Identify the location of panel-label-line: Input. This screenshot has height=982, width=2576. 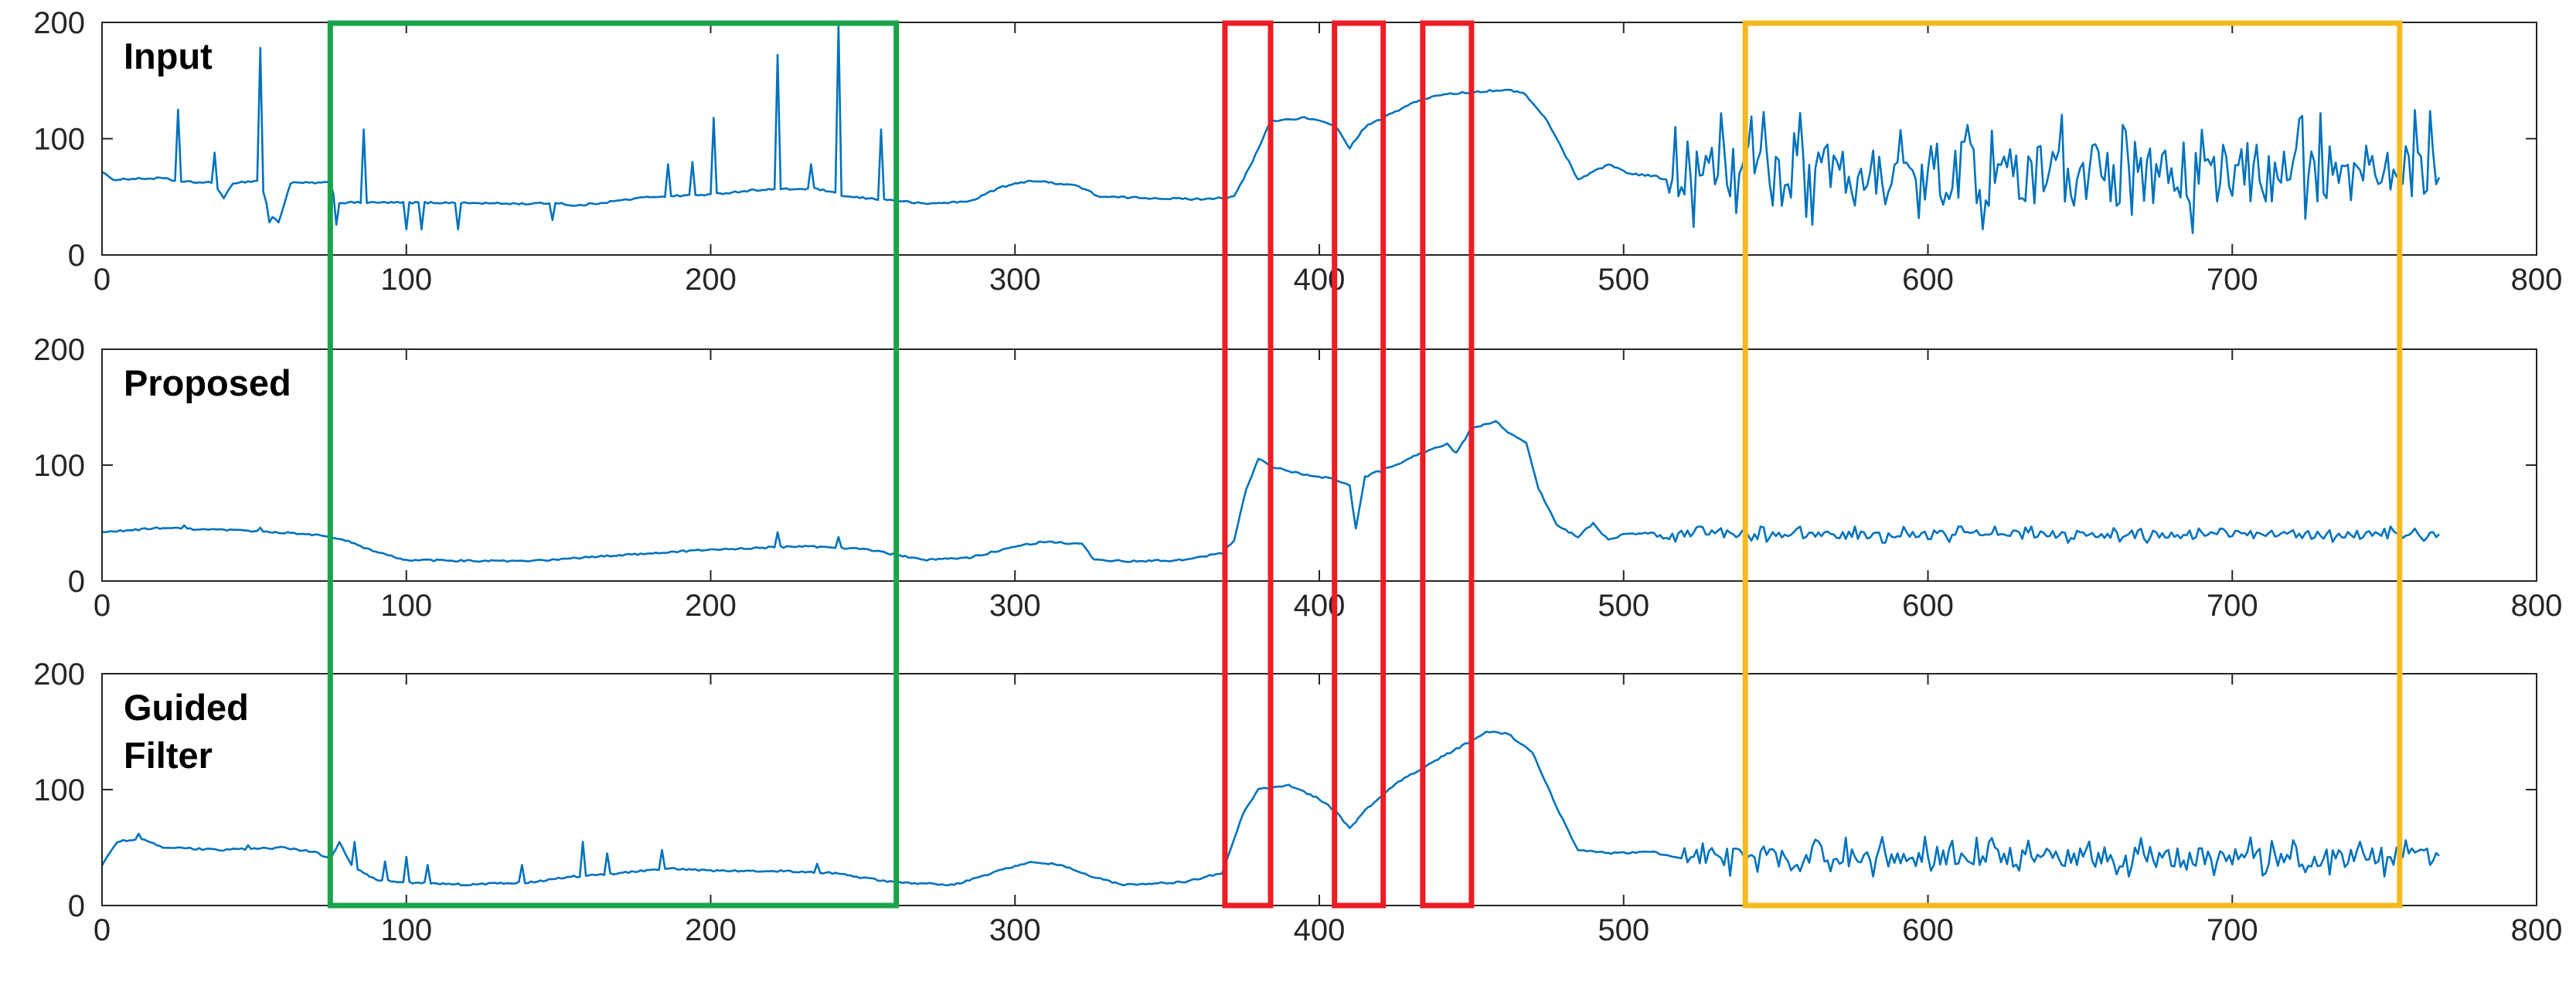
(168, 56).